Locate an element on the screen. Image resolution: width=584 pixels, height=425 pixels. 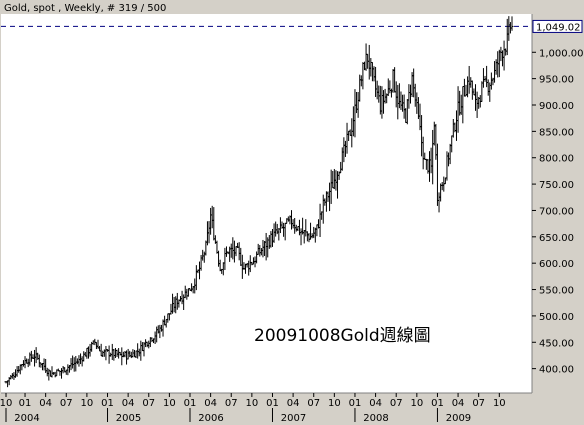
y-tick-label: 650.00 is located at coordinates (556, 238).